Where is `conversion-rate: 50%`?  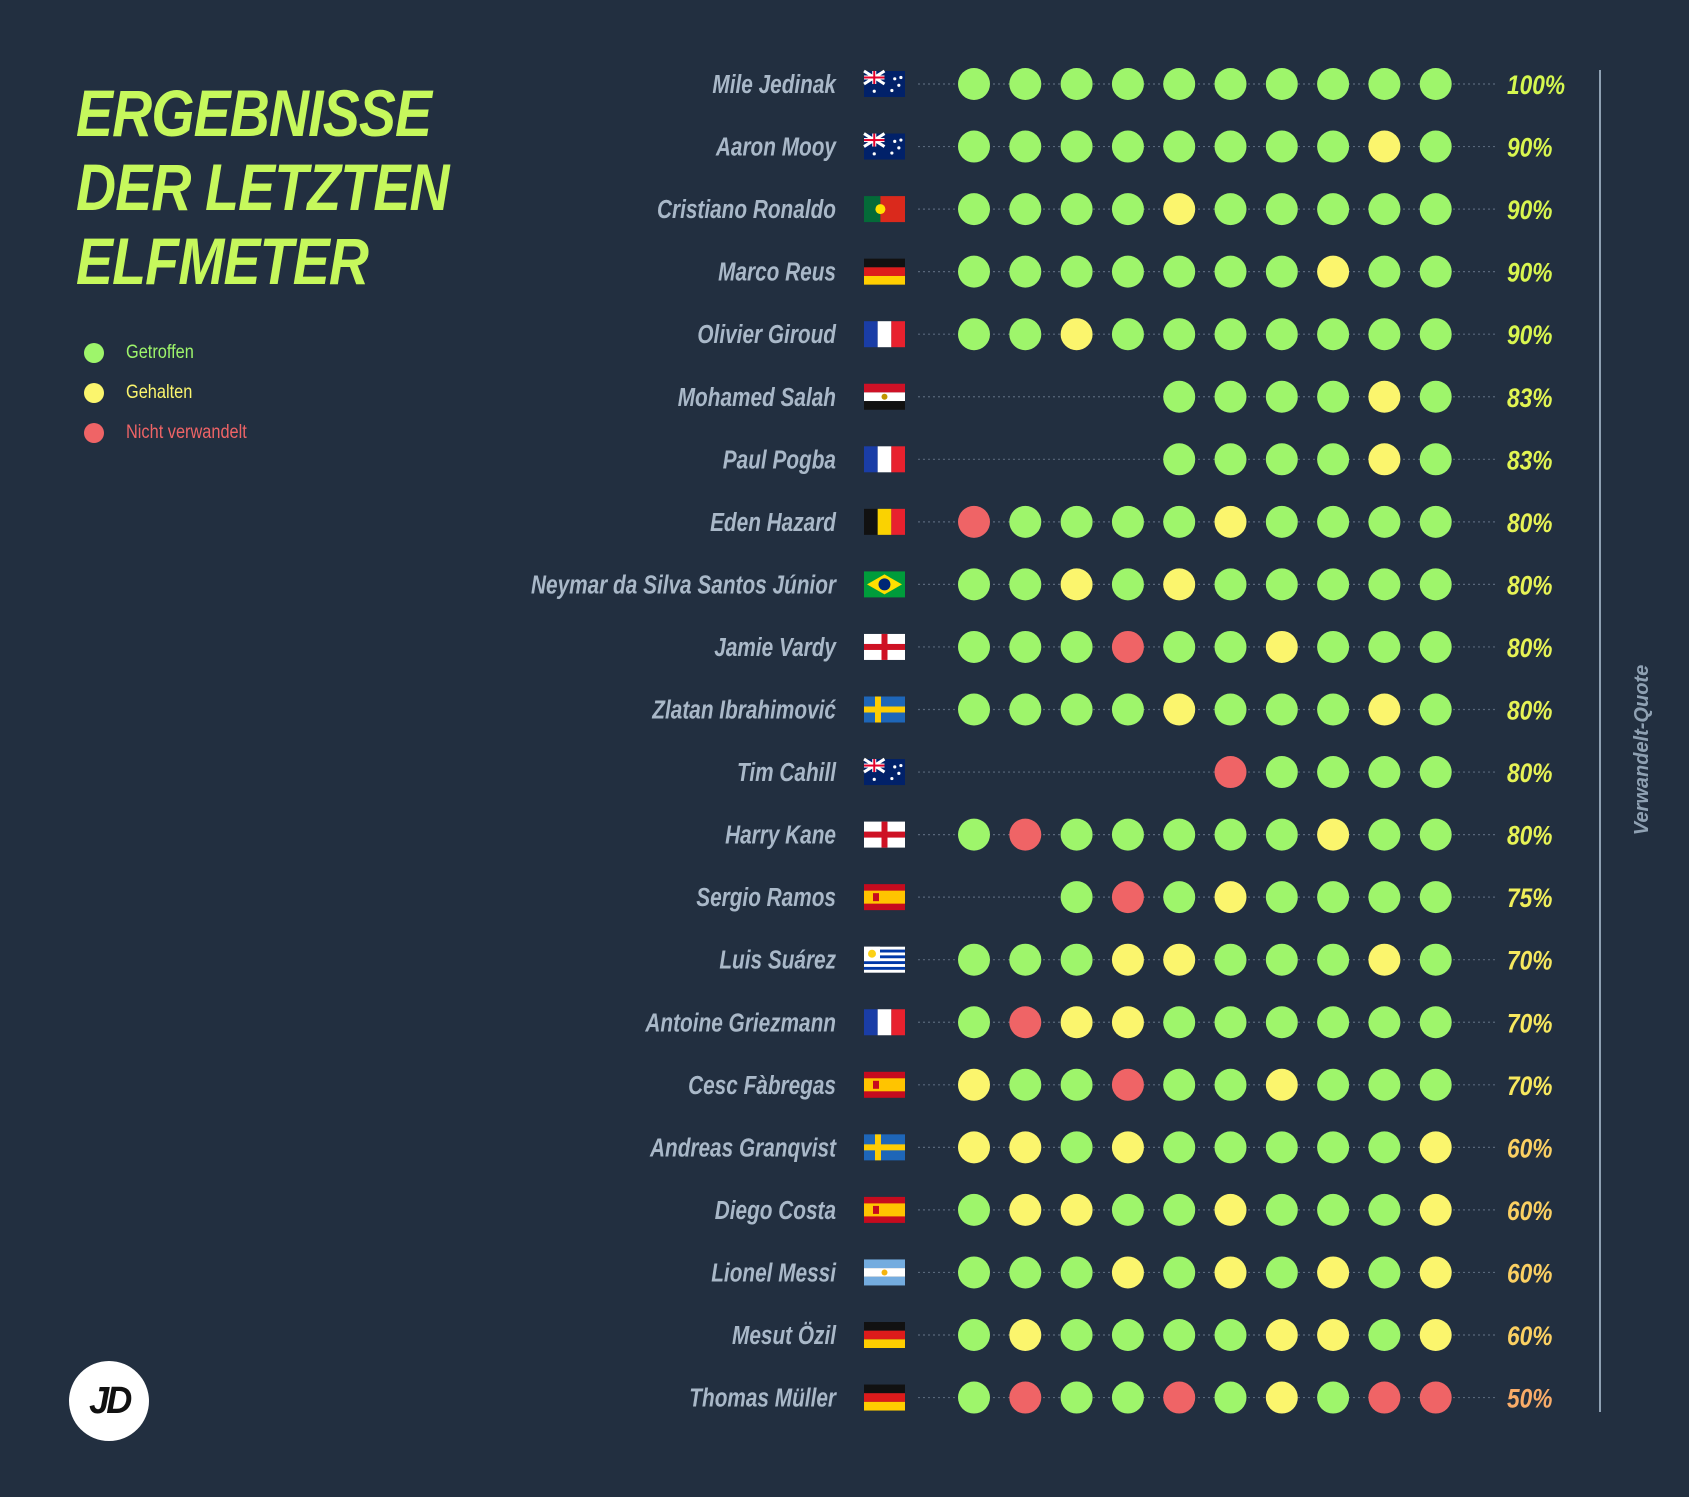
conversion-rate: 50% is located at coordinates (1529, 1399).